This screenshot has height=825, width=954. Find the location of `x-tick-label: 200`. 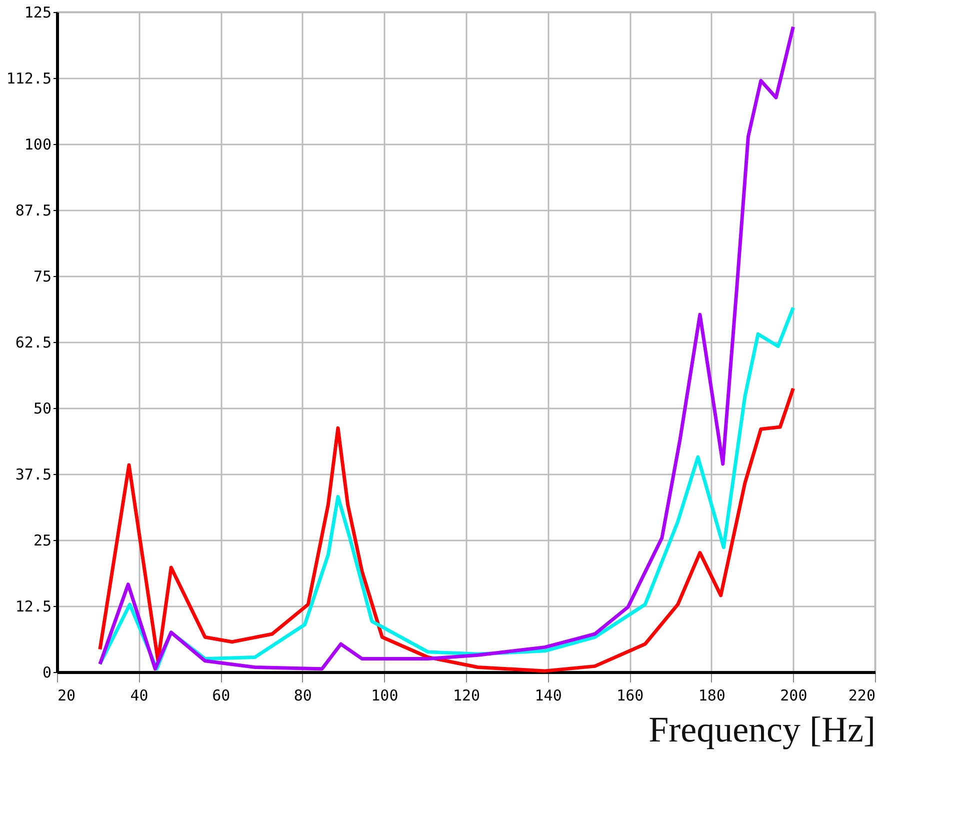

x-tick-label: 200 is located at coordinates (794, 695).